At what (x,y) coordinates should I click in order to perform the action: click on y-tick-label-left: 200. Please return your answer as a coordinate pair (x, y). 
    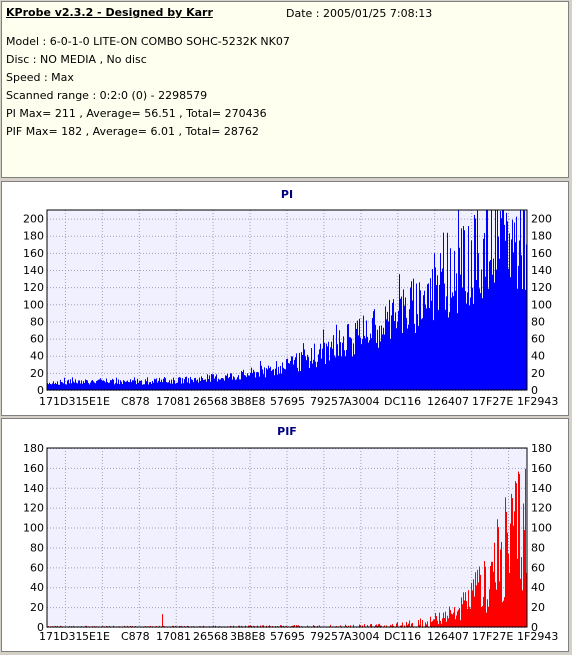
    Looking at the image, I should click on (33, 219).